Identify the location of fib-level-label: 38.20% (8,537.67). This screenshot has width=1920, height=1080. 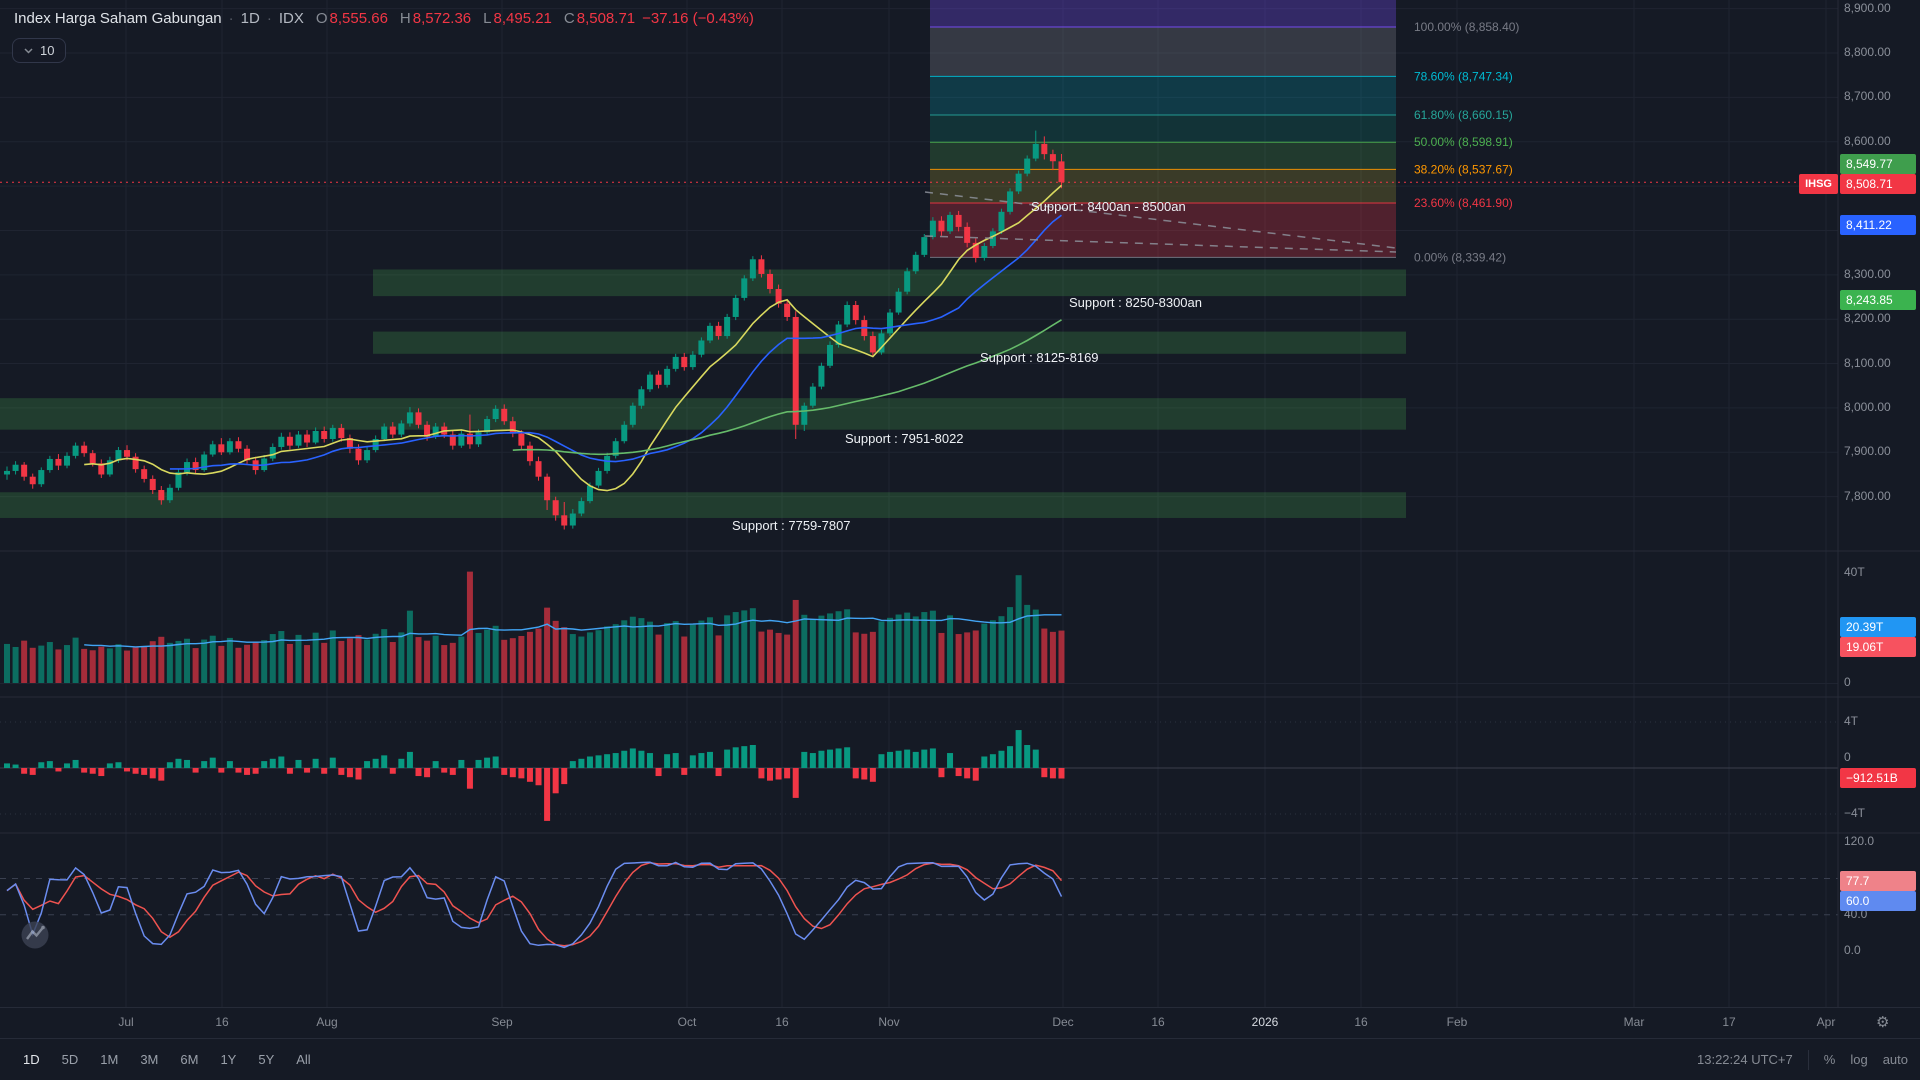
(1463, 169).